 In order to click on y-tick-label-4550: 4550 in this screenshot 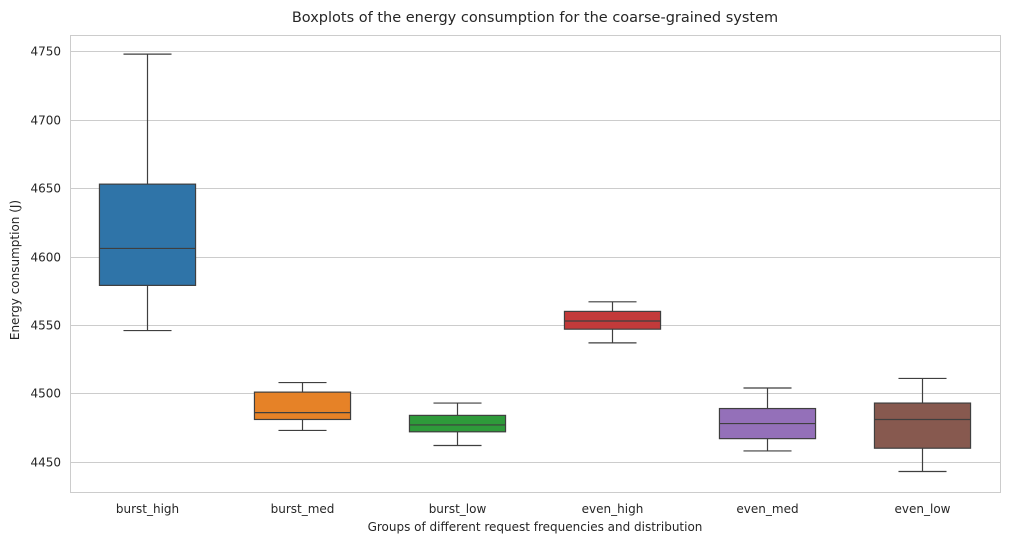, I will do `click(45, 326)`.